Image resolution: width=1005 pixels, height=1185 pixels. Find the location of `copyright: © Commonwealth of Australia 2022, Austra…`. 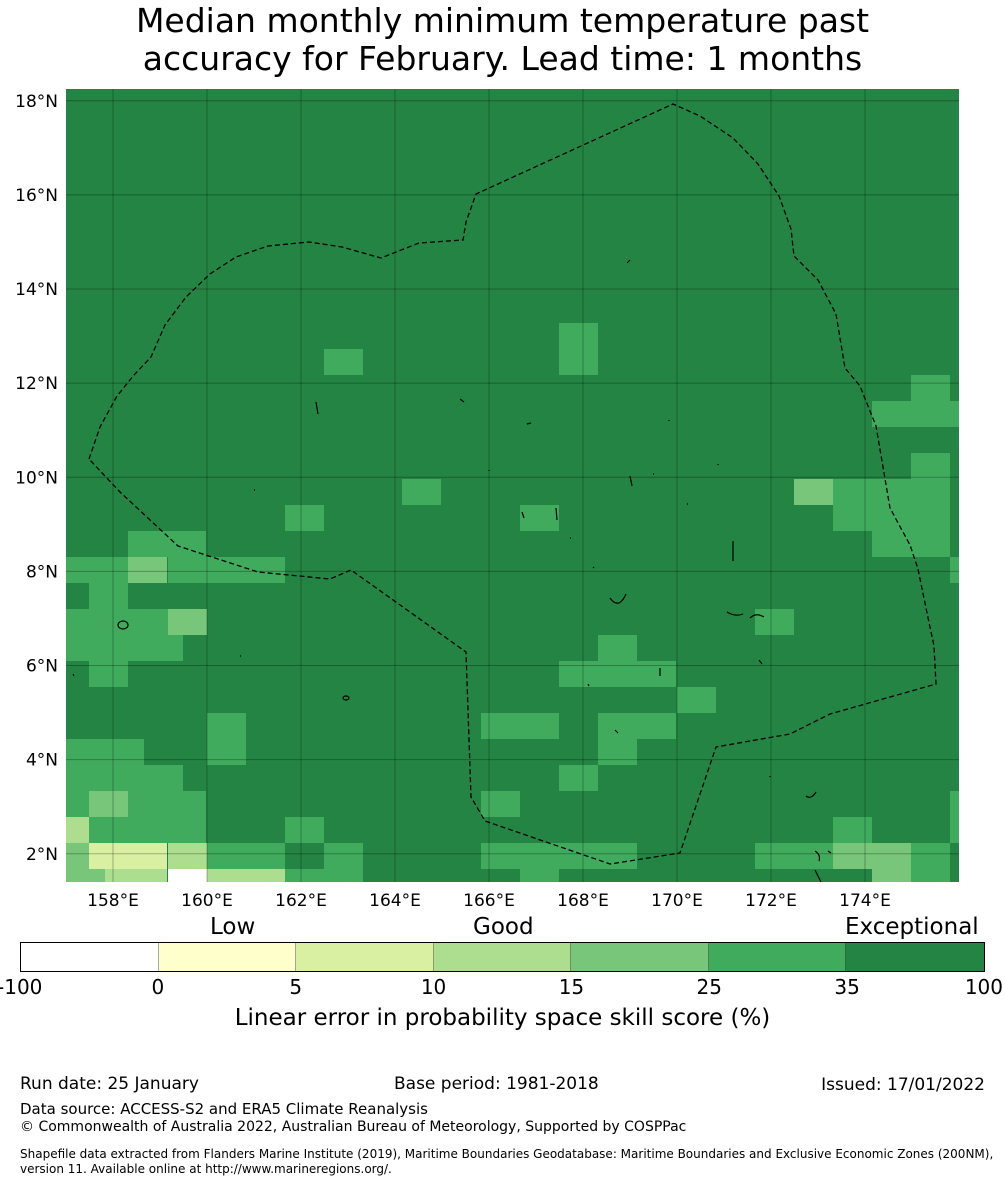

copyright: © Commonwealth of Australia 2022, Austra… is located at coordinates (353, 1127).